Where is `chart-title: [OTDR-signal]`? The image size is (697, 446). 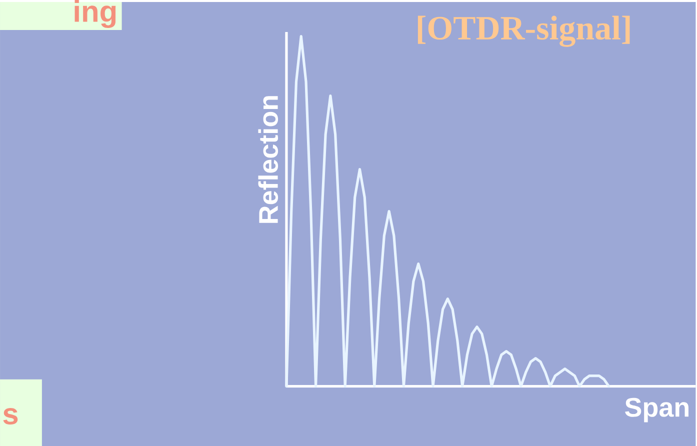
chart-title: [OTDR-signal] is located at coordinates (524, 31).